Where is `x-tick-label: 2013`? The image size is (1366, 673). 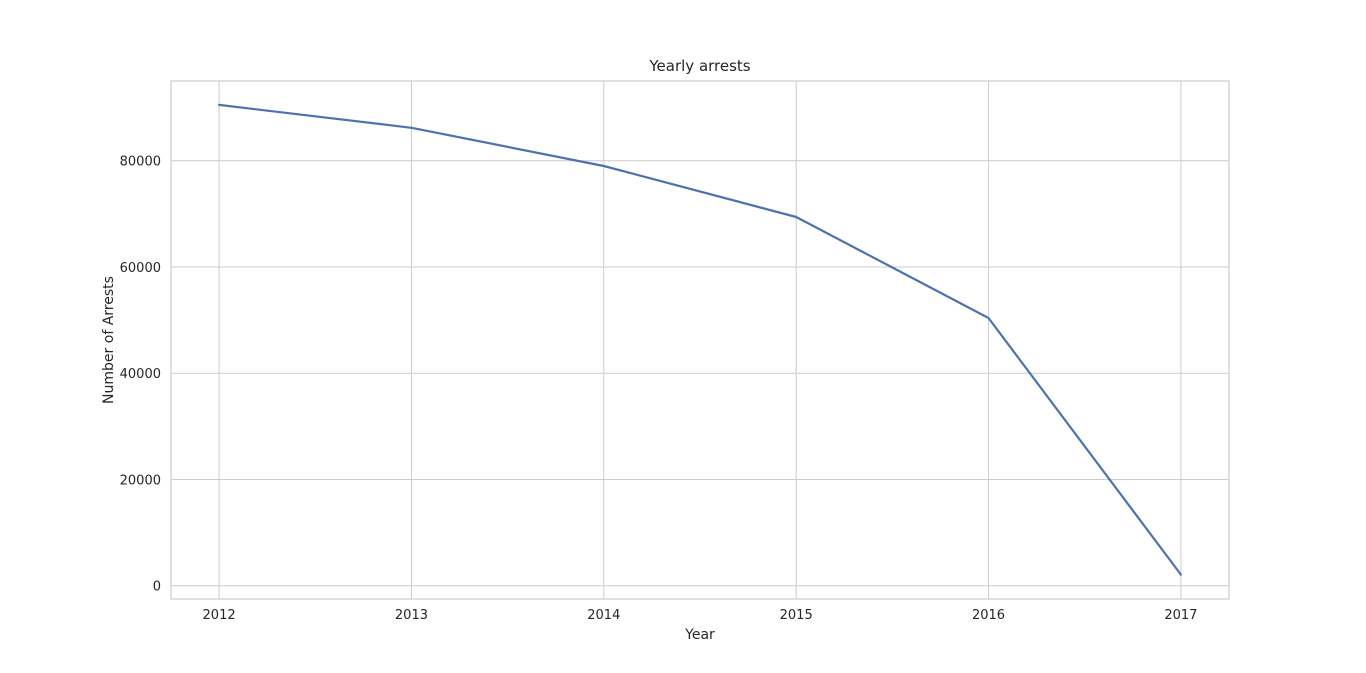 x-tick-label: 2013 is located at coordinates (411, 615).